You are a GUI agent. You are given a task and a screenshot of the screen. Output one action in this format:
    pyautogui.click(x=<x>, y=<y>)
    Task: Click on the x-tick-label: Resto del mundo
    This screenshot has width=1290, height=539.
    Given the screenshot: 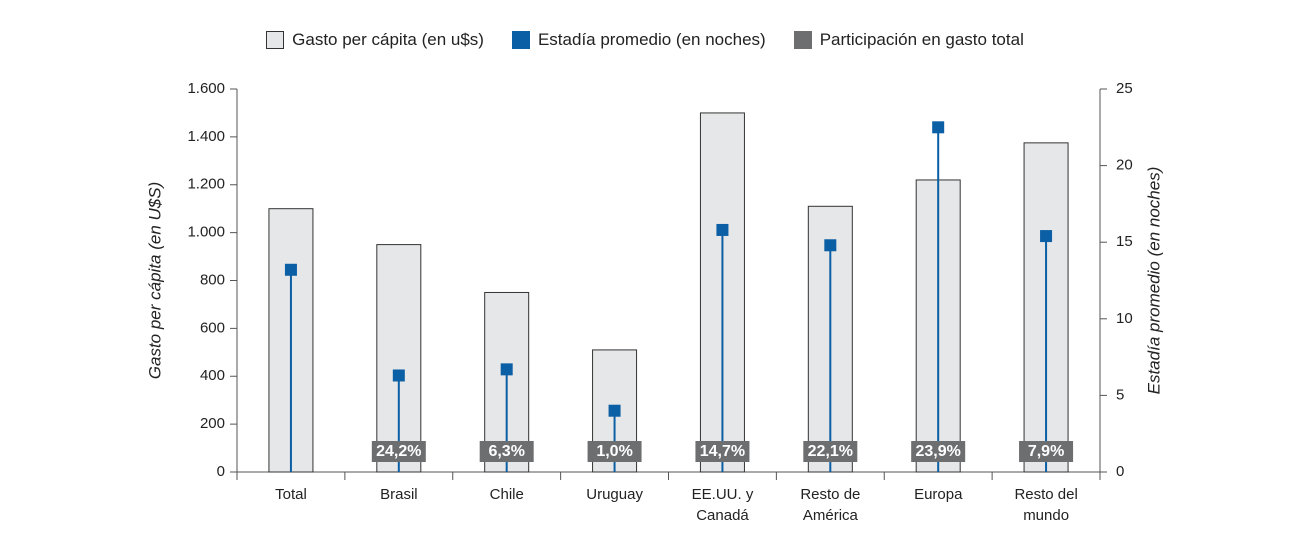 What is the action you would take?
    pyautogui.click(x=1046, y=505)
    